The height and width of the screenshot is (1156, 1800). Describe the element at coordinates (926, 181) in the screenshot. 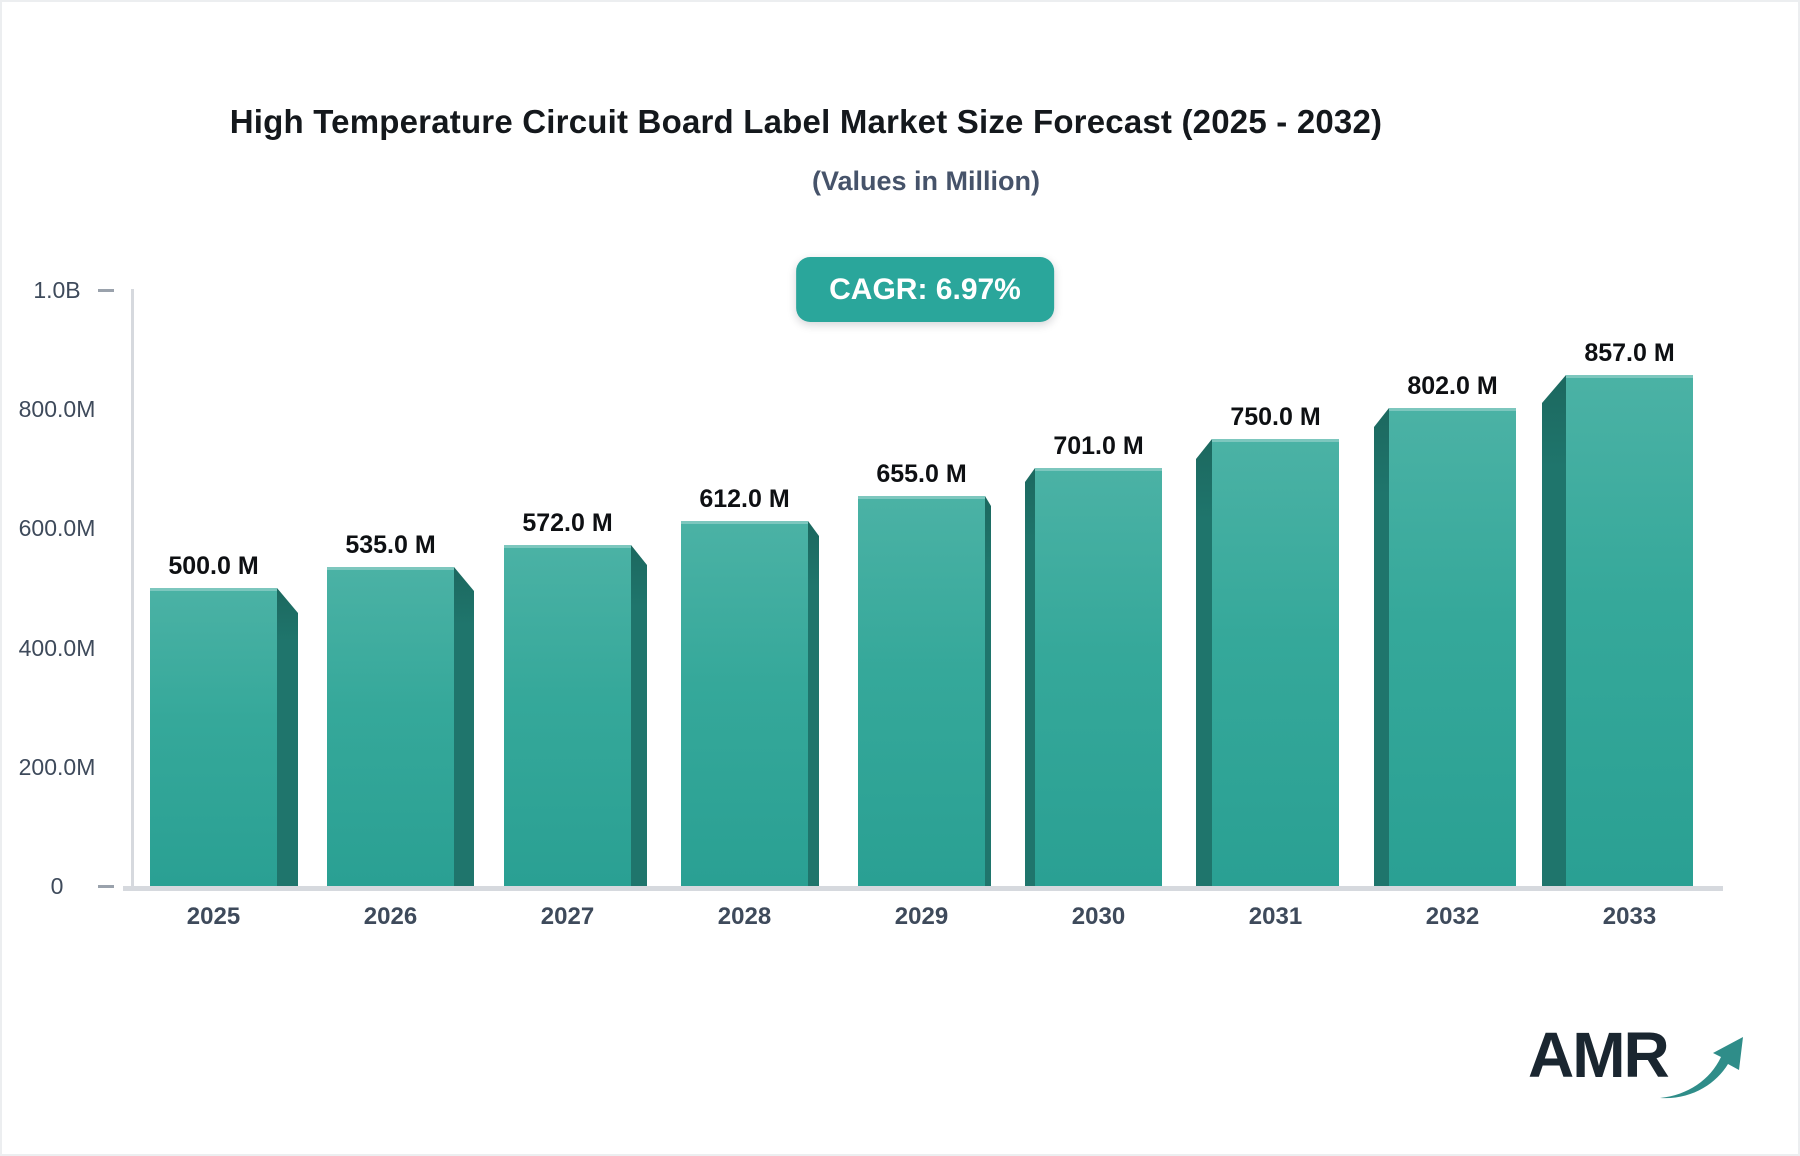

I see `chart-subtitle: (Values in Million)` at that location.